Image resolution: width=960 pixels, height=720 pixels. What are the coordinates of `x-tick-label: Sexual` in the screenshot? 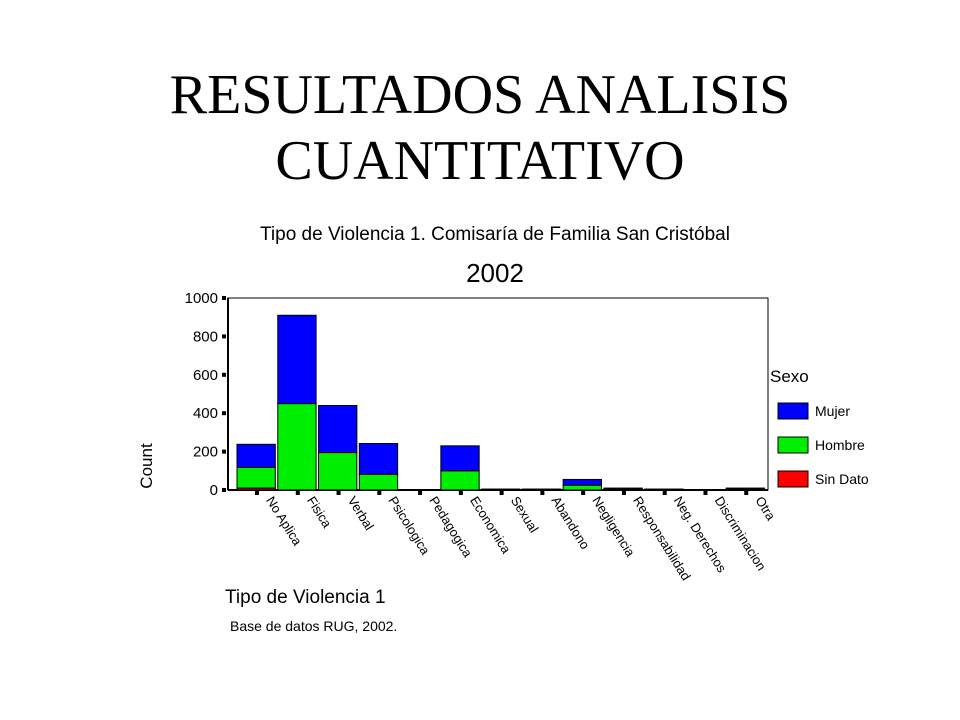 It's located at (525, 515).